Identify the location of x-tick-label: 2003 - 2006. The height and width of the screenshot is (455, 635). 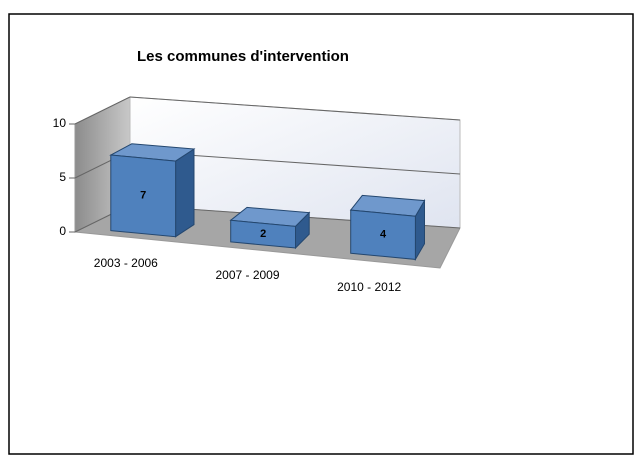
(126, 263).